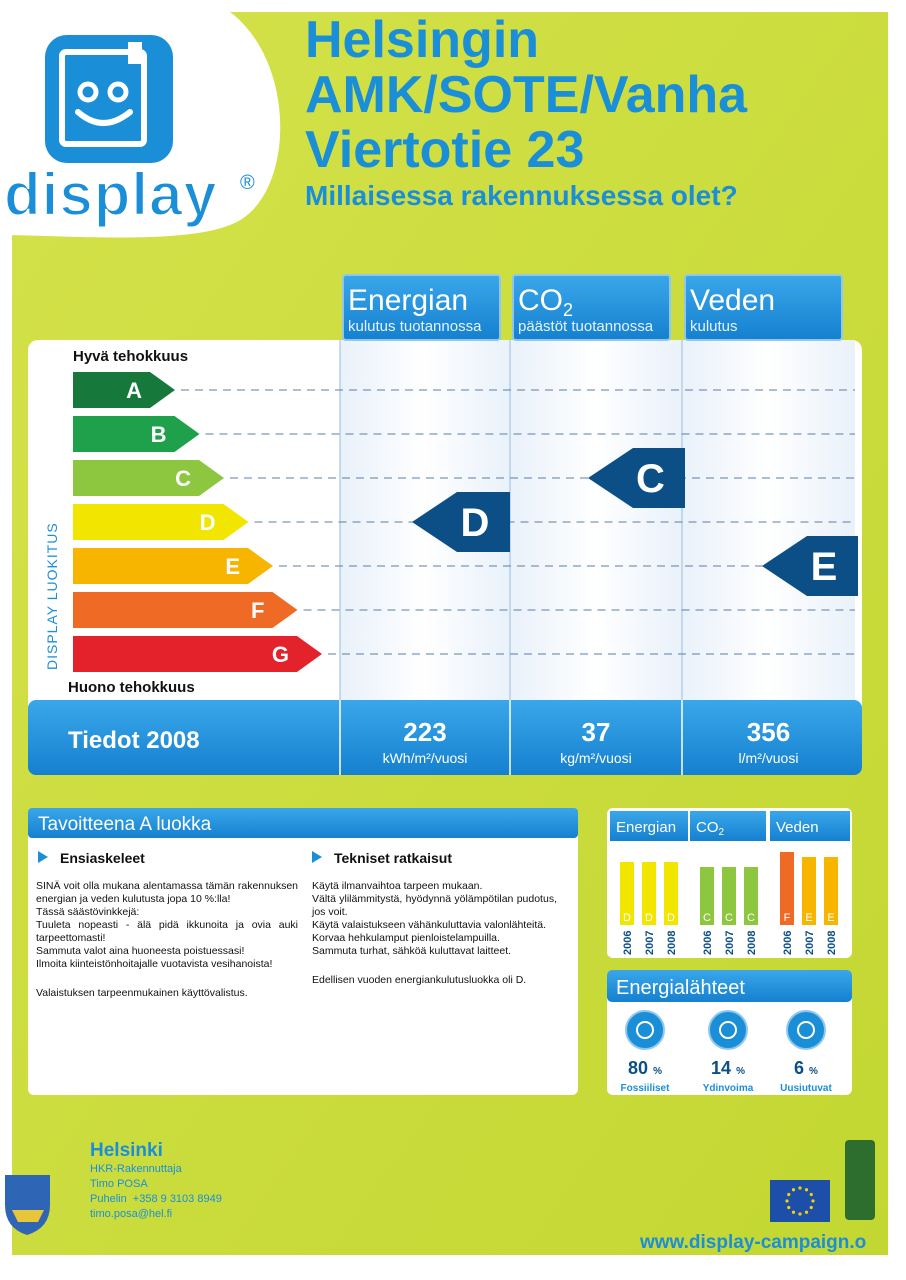 This screenshot has width=906, height=1280. What do you see at coordinates (797, 827) in the screenshot?
I see `history-title-text: Veden` at bounding box center [797, 827].